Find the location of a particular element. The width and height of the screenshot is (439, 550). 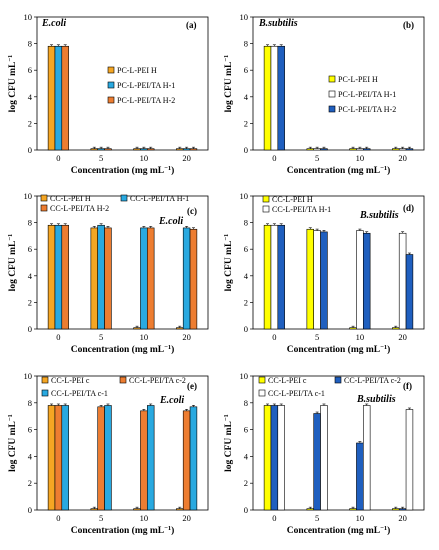

panel-label: (d) is located at coordinates (408, 208).